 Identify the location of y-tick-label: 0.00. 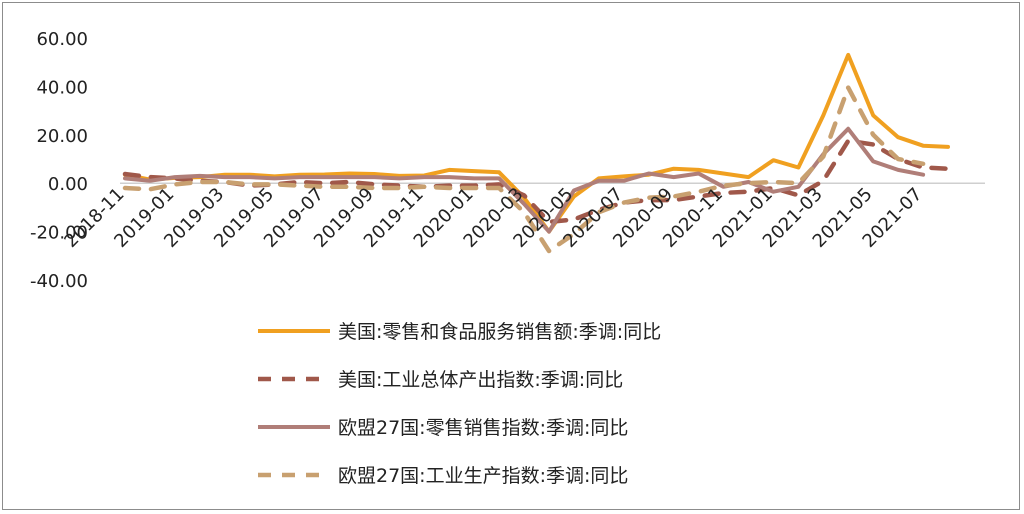
(68, 184).